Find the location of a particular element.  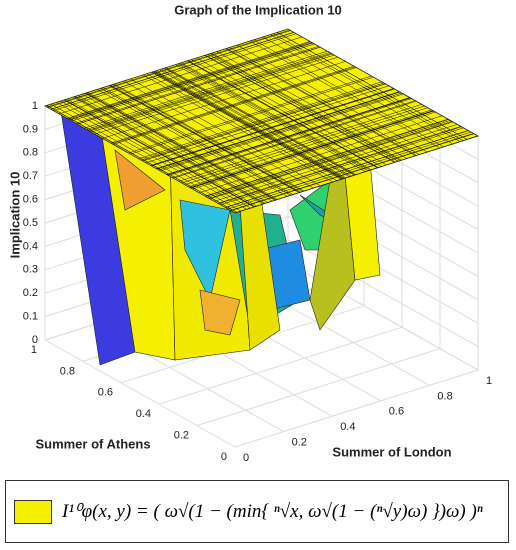

z-axis-label: Implication 10 is located at coordinates (14, 215).